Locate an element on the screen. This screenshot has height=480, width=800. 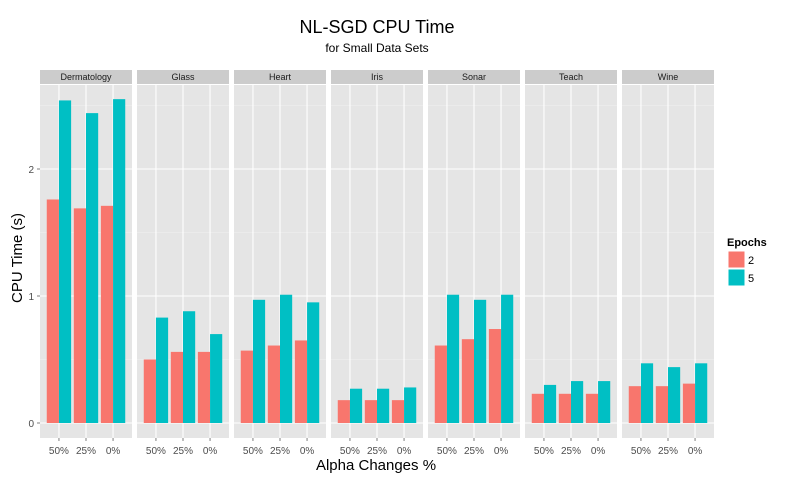
y-tick-label: 1 is located at coordinates (31, 297).